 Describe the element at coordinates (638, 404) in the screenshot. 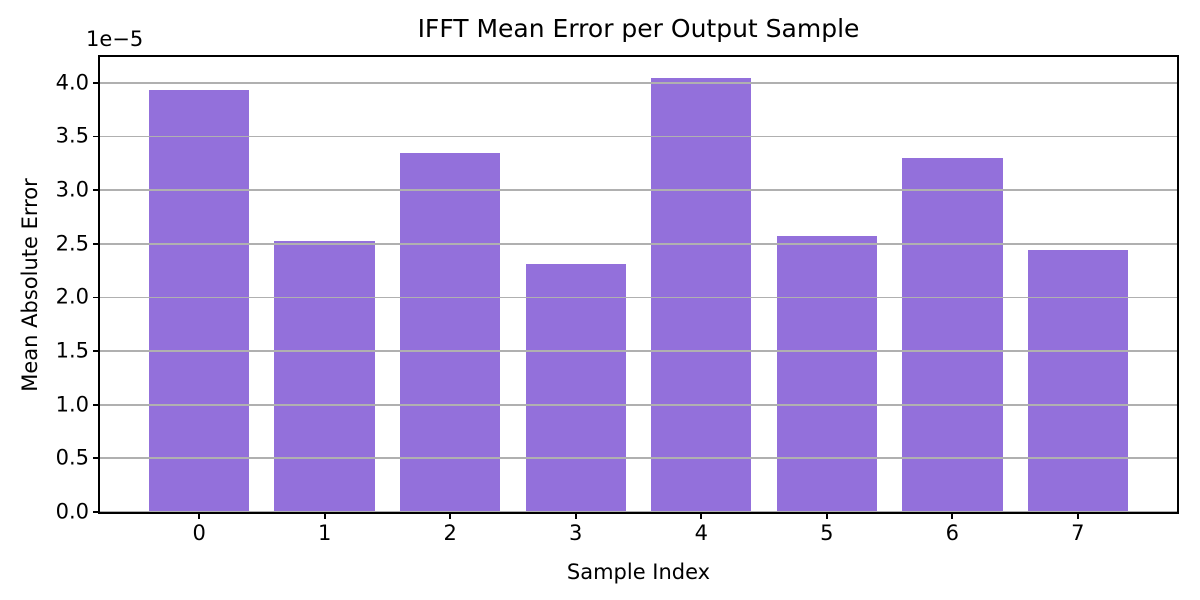

I see `gridline-y-1.0` at that location.